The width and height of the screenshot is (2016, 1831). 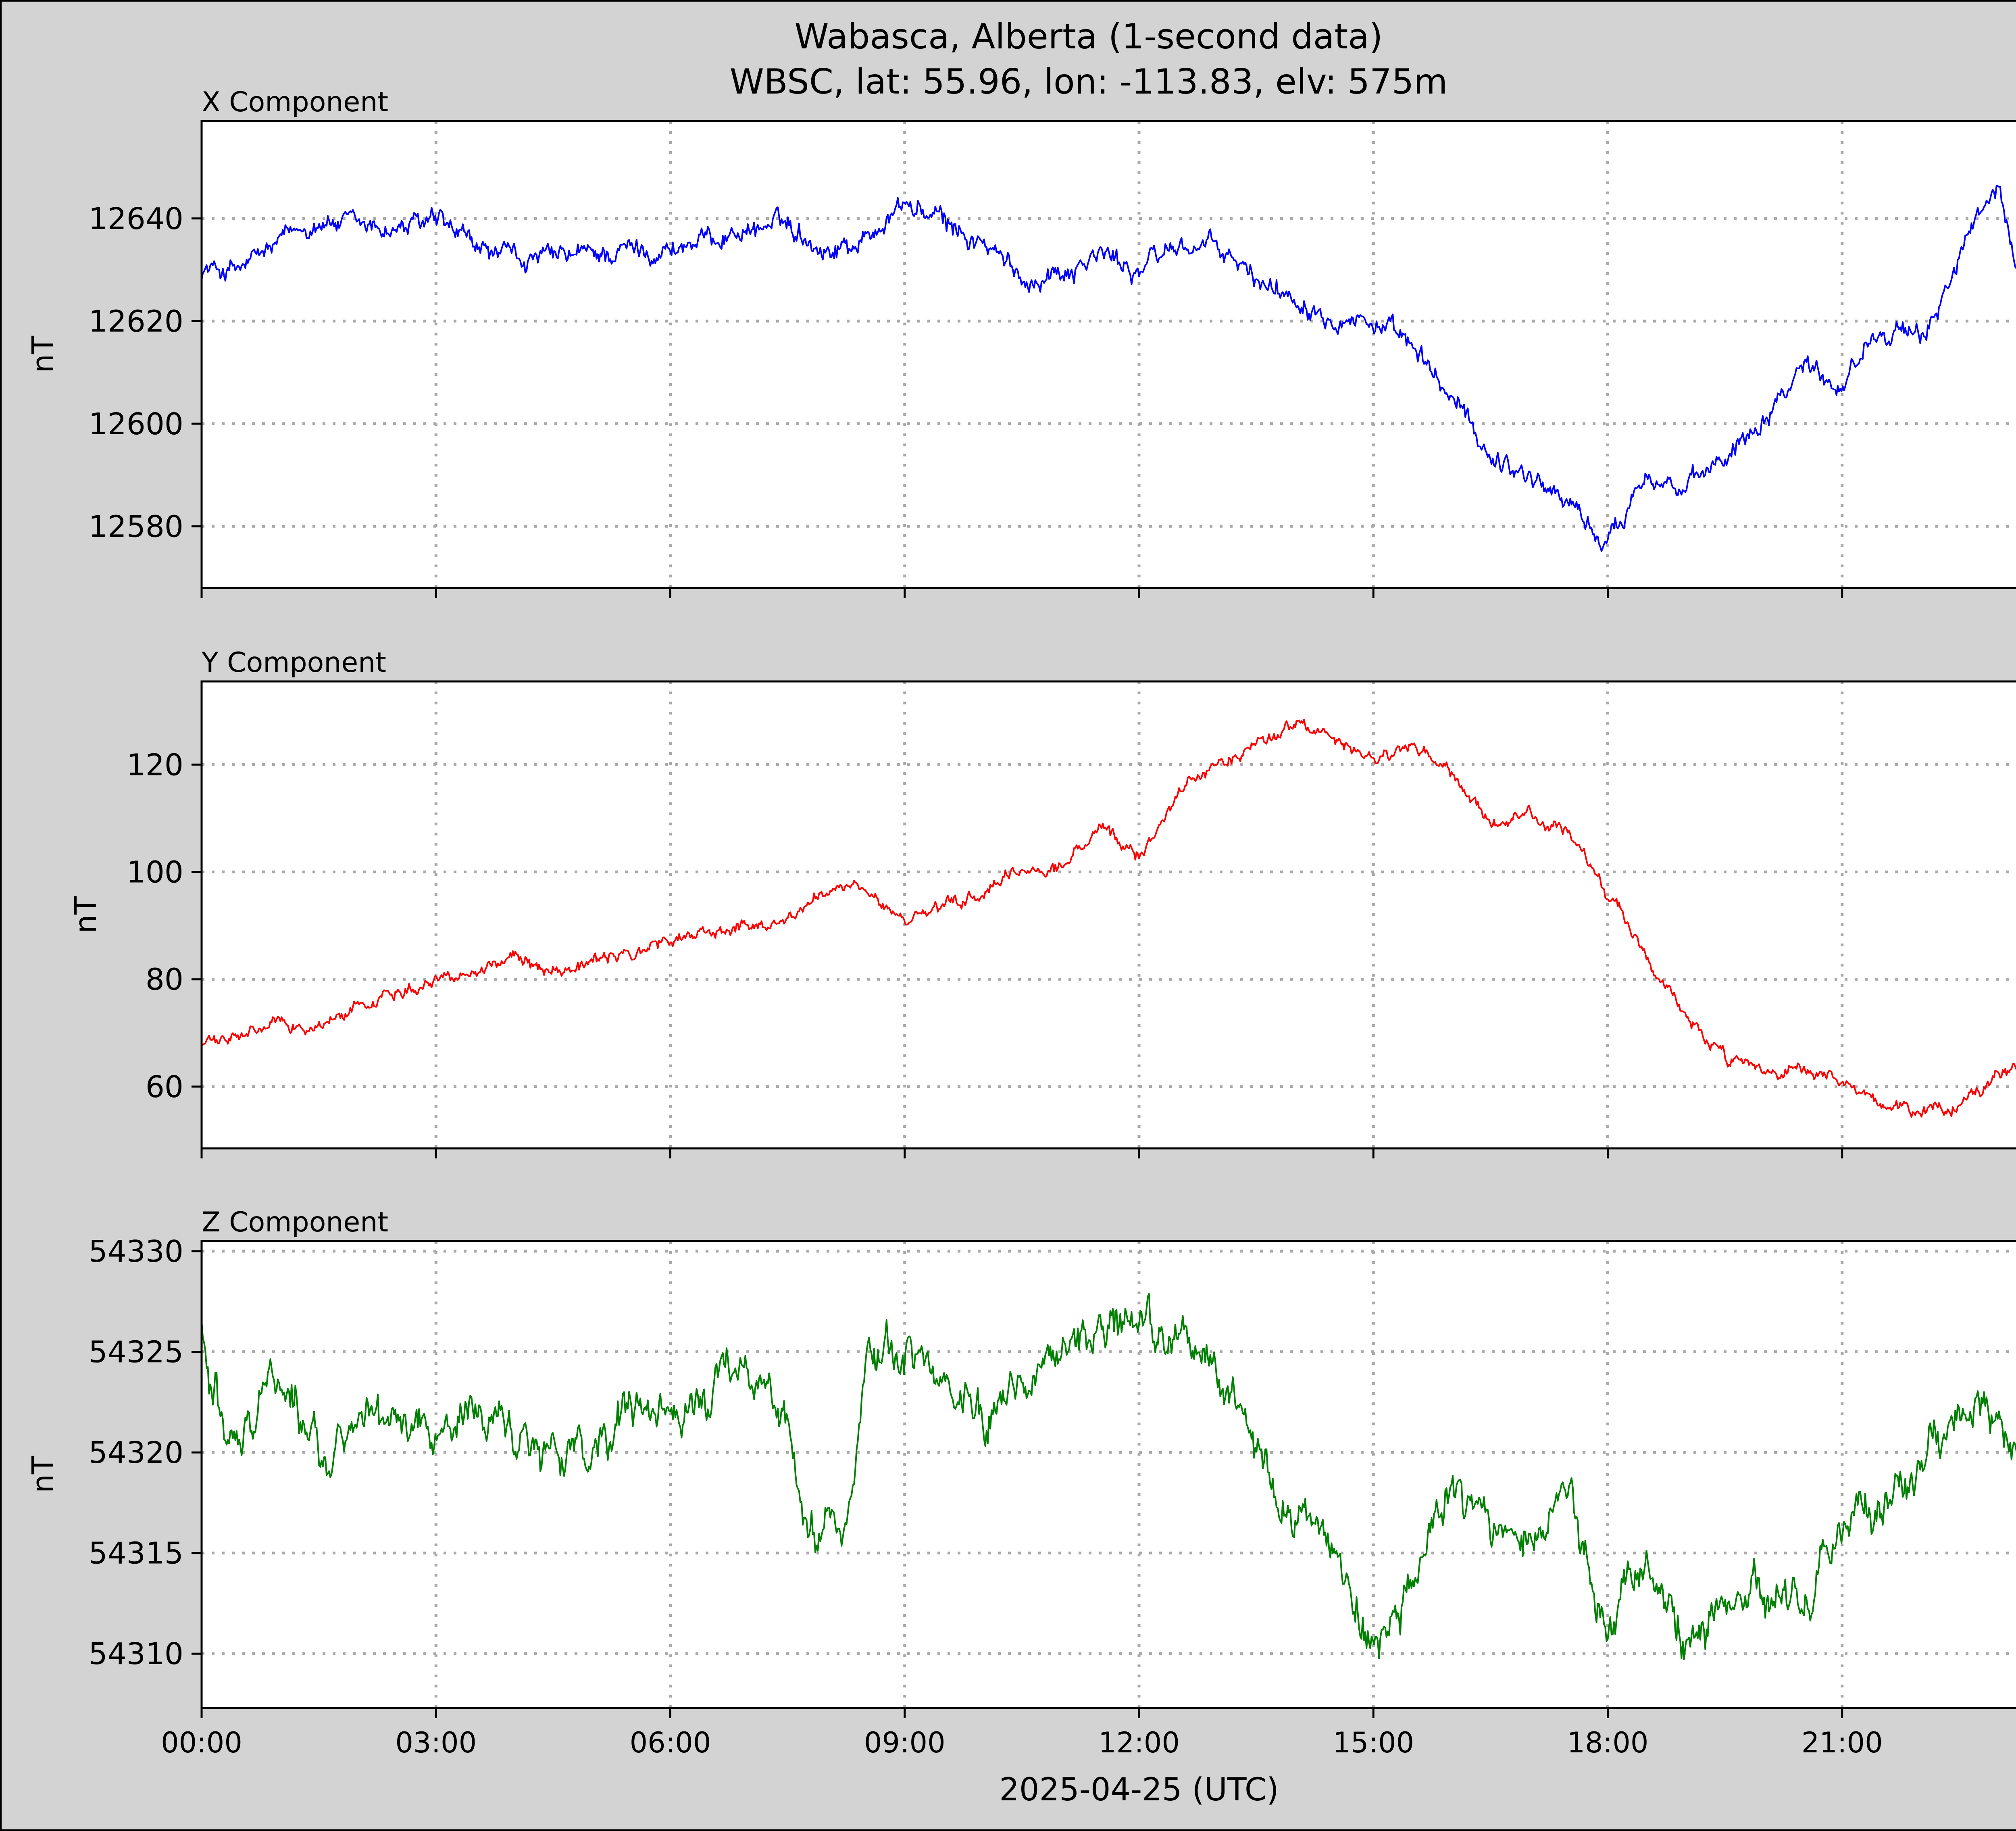 I want to click on figure-title-line1: Wabasca, Alberta (1-second data), so click(x=1089, y=37).